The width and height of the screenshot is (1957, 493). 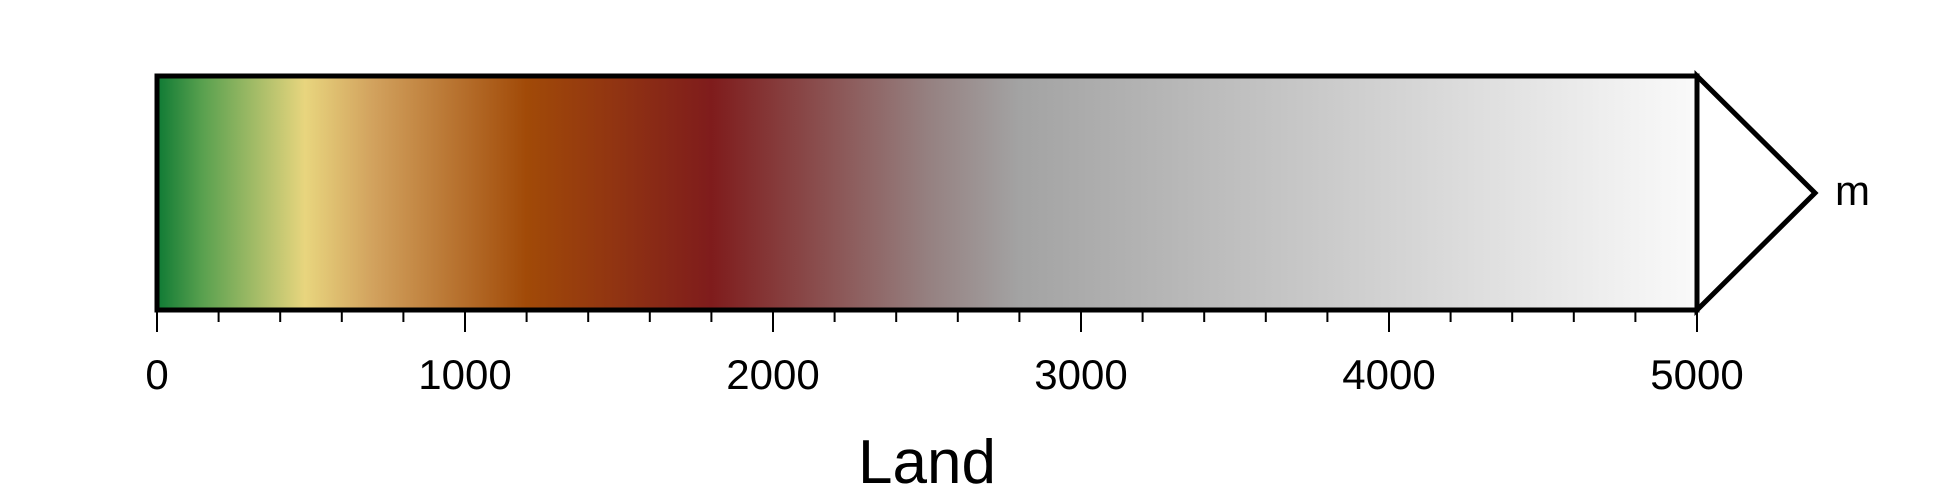 I want to click on tick-label-1000: 1000, so click(x=464, y=374).